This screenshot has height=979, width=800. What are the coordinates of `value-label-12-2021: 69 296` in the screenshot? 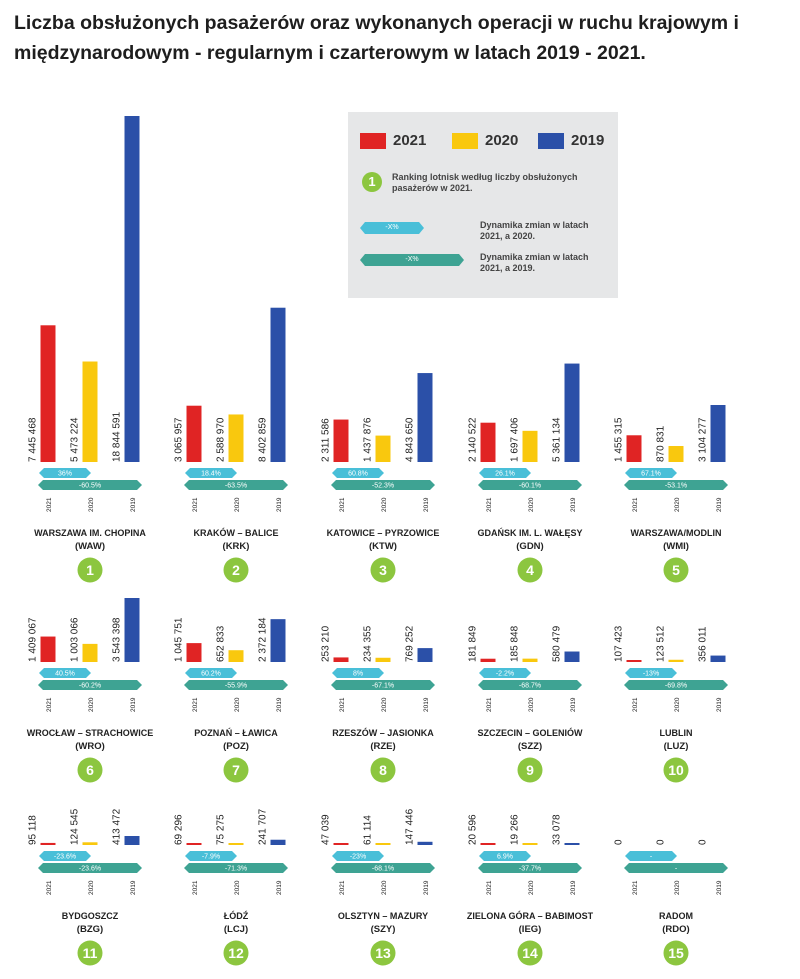 It's located at (179, 829).